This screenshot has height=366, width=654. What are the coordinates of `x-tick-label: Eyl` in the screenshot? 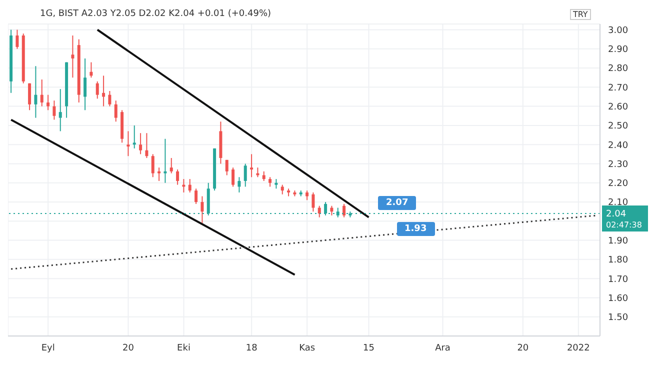 It's located at (48, 348).